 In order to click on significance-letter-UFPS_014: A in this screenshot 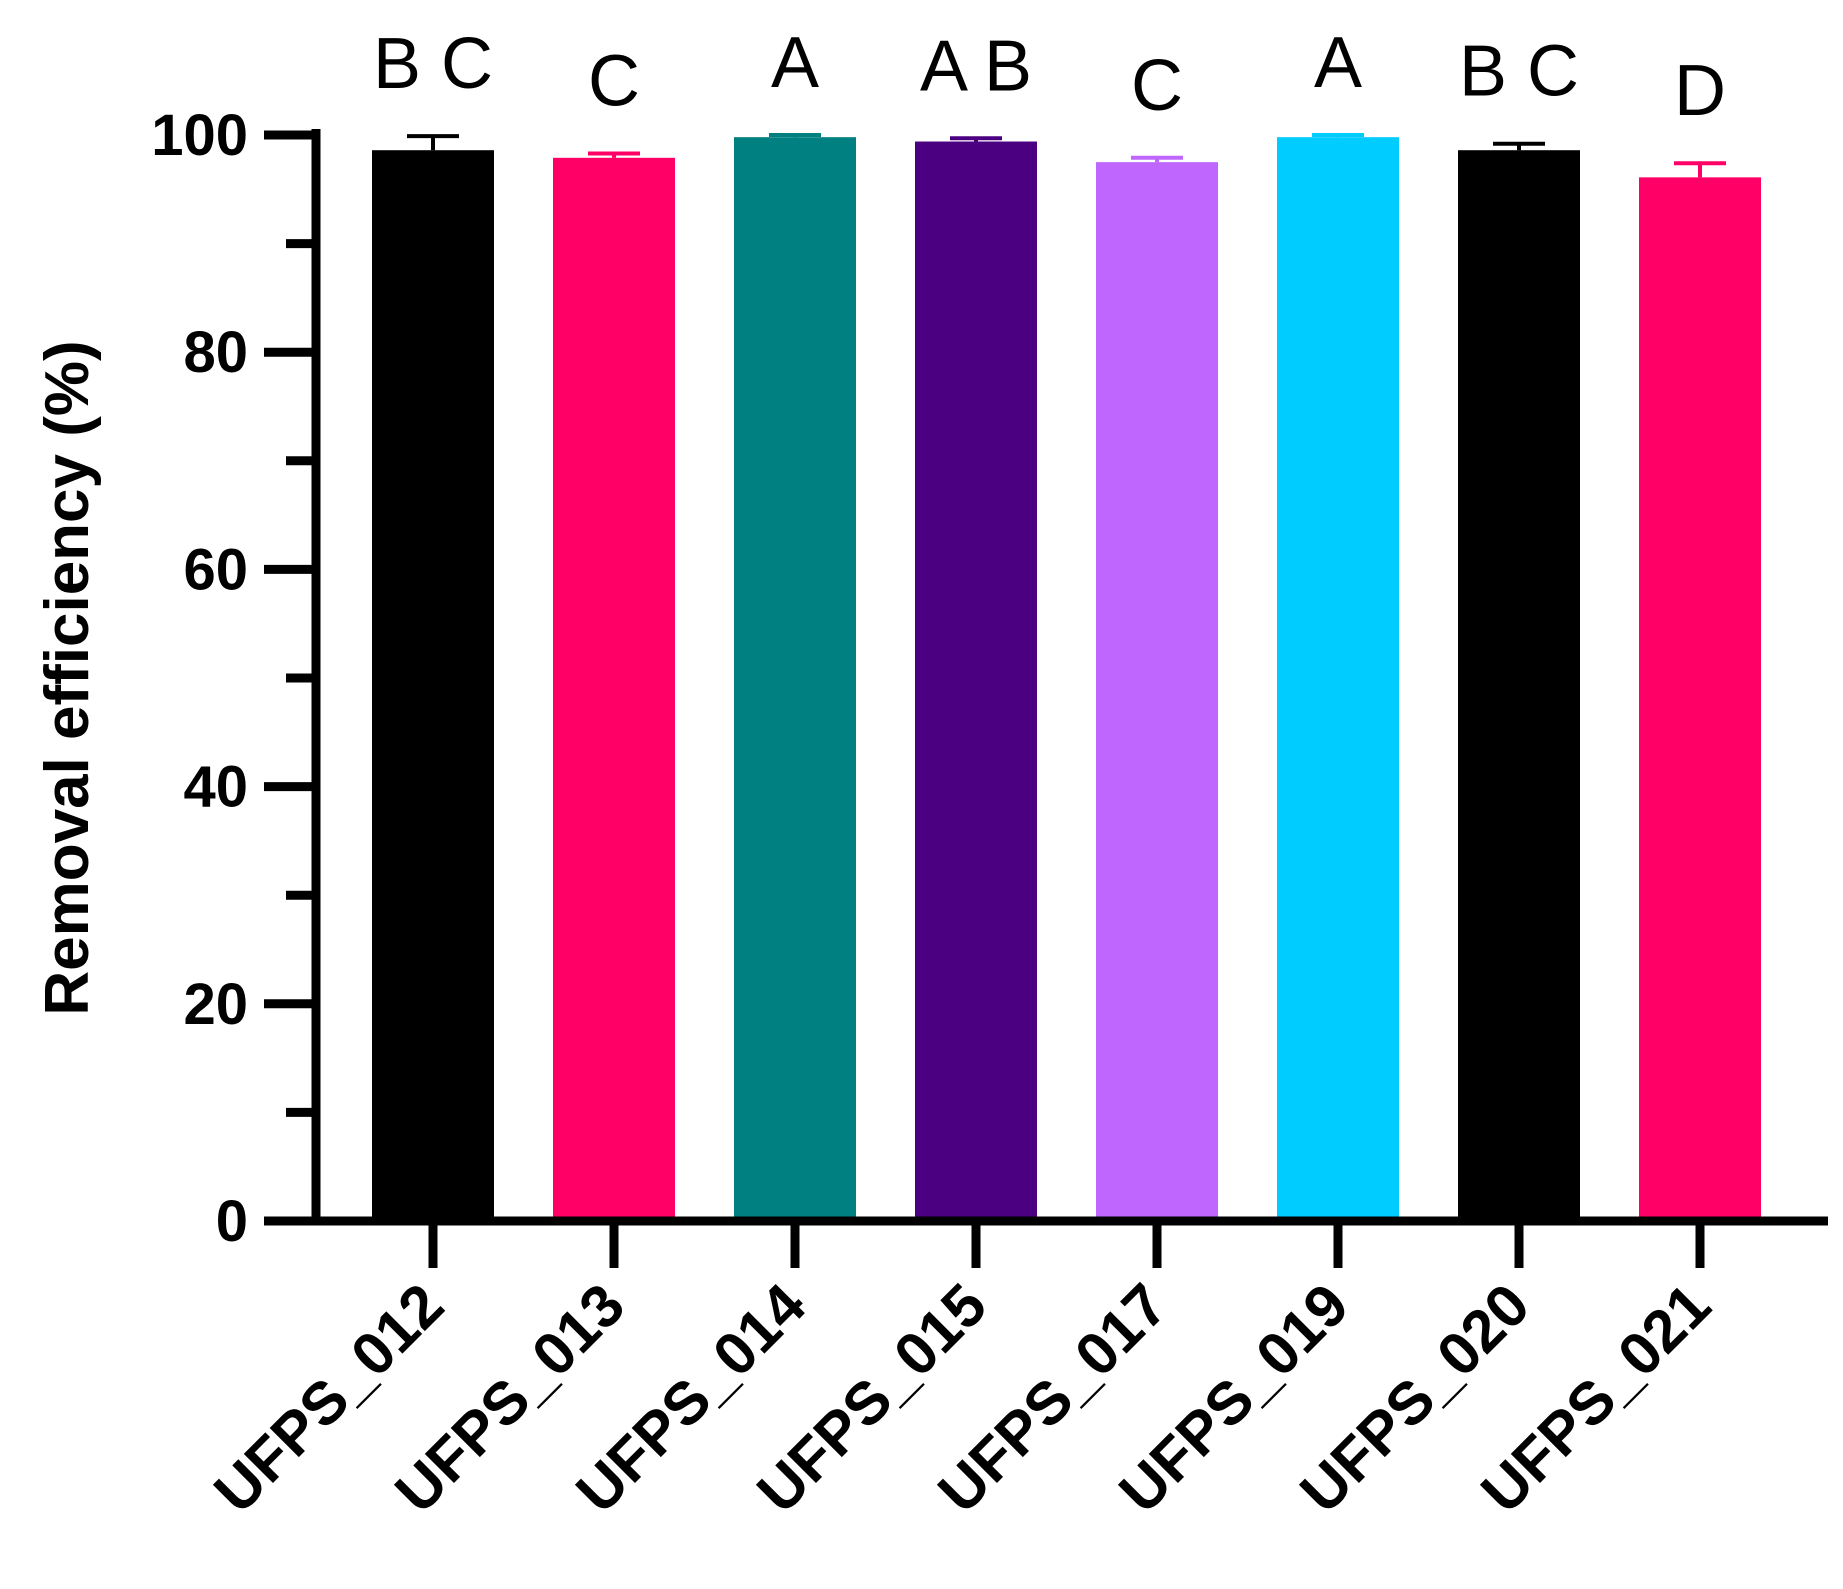, I will do `click(795, 63)`.